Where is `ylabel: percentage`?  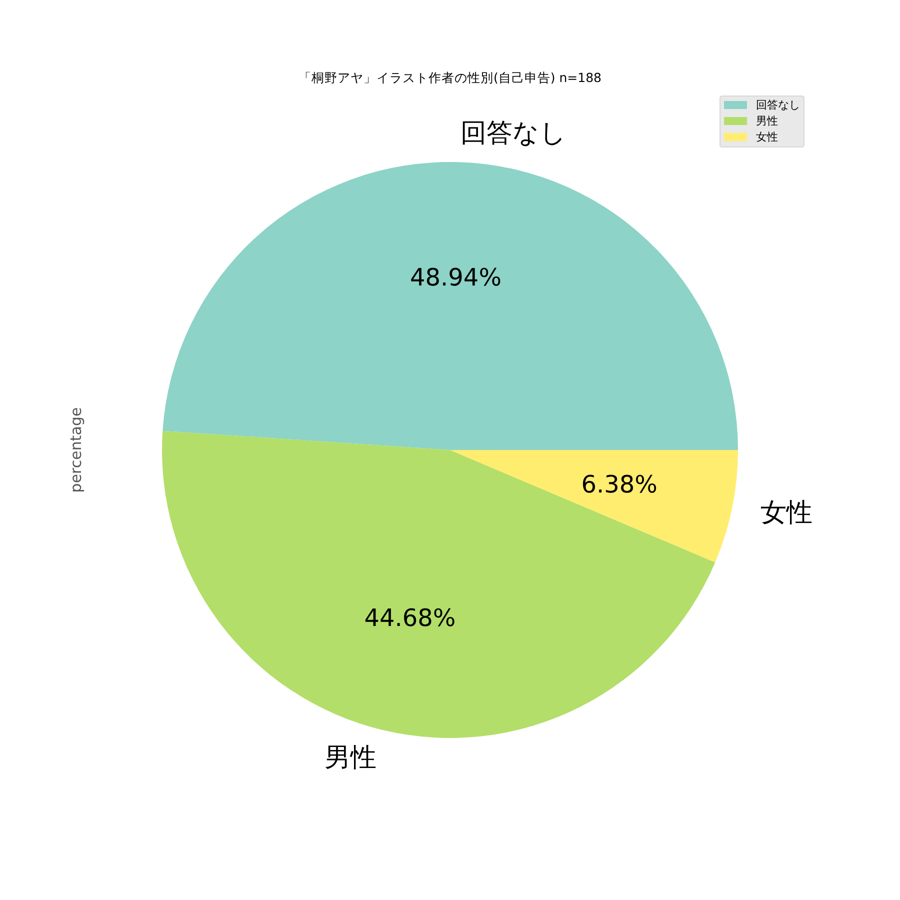
ylabel: percentage is located at coordinates (76, 450).